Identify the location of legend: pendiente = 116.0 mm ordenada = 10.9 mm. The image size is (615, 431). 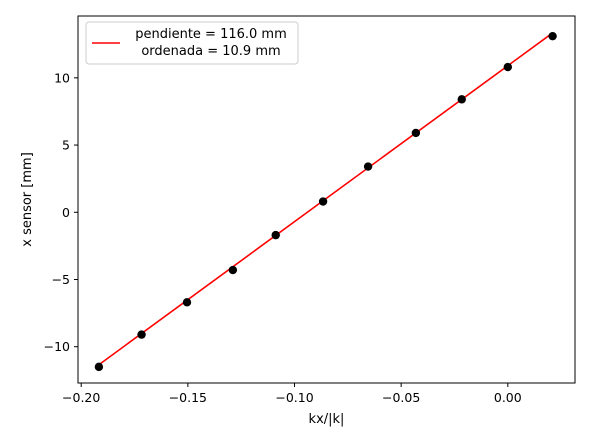
(192, 43).